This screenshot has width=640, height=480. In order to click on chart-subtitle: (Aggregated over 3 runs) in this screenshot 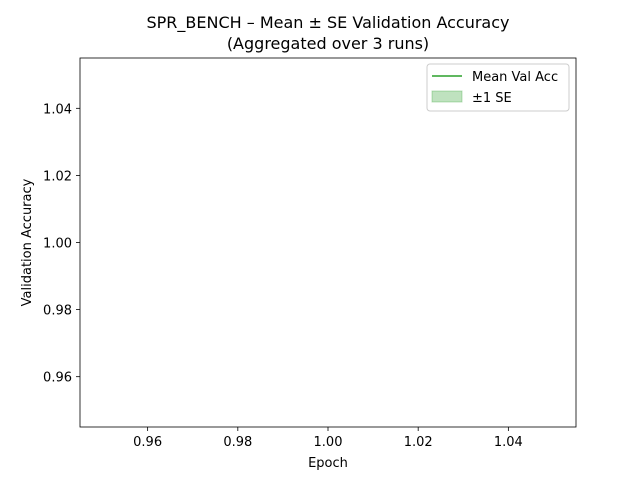, I will do `click(328, 43)`.